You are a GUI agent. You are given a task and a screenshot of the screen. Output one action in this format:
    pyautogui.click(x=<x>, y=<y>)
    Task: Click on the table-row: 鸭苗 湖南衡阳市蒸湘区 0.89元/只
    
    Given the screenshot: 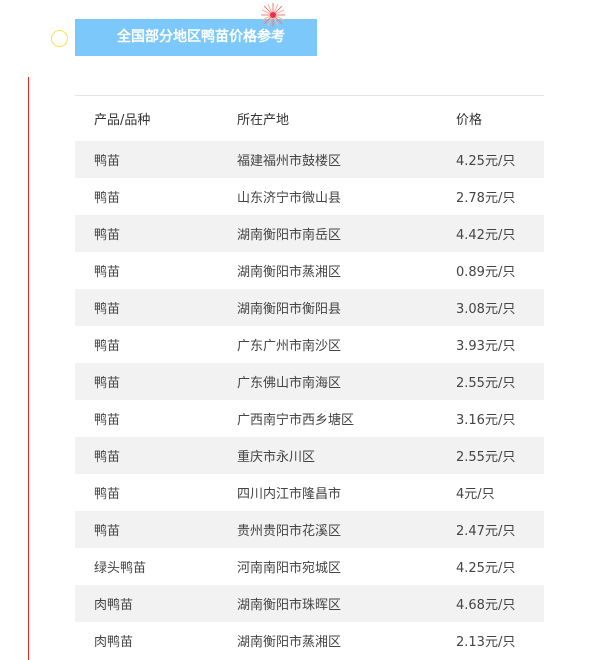 What is the action you would take?
    pyautogui.click(x=309, y=270)
    